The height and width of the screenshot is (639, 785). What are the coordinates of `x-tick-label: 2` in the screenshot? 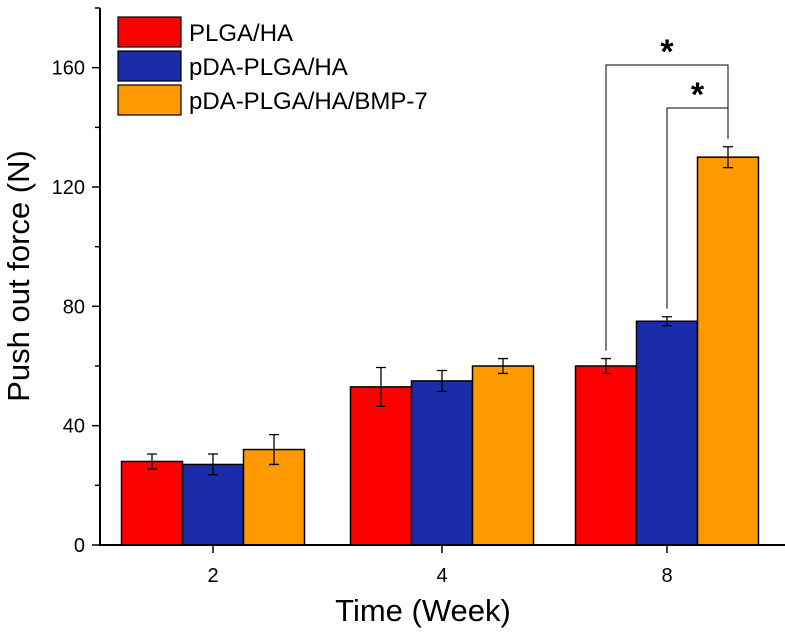 It's located at (212, 576).